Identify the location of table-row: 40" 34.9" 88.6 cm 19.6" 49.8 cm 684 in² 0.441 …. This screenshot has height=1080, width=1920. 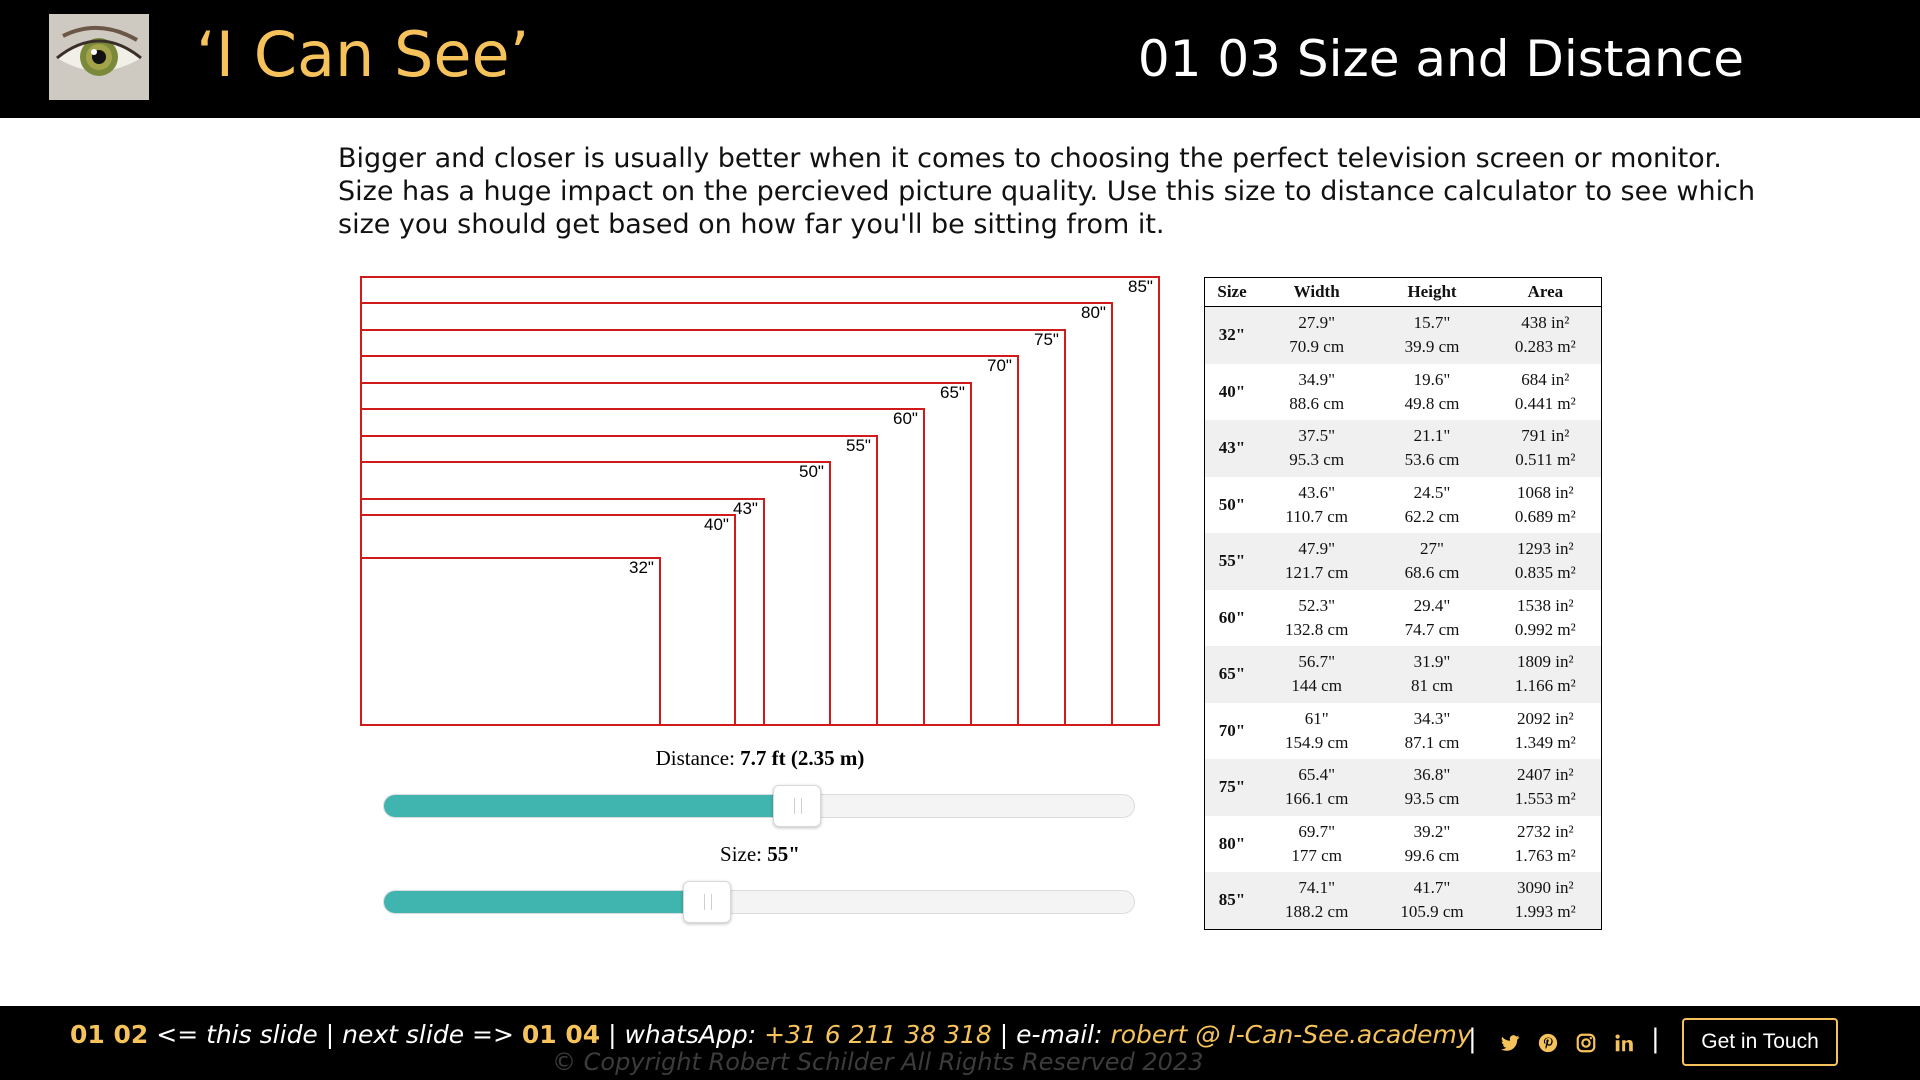
(1403, 392).